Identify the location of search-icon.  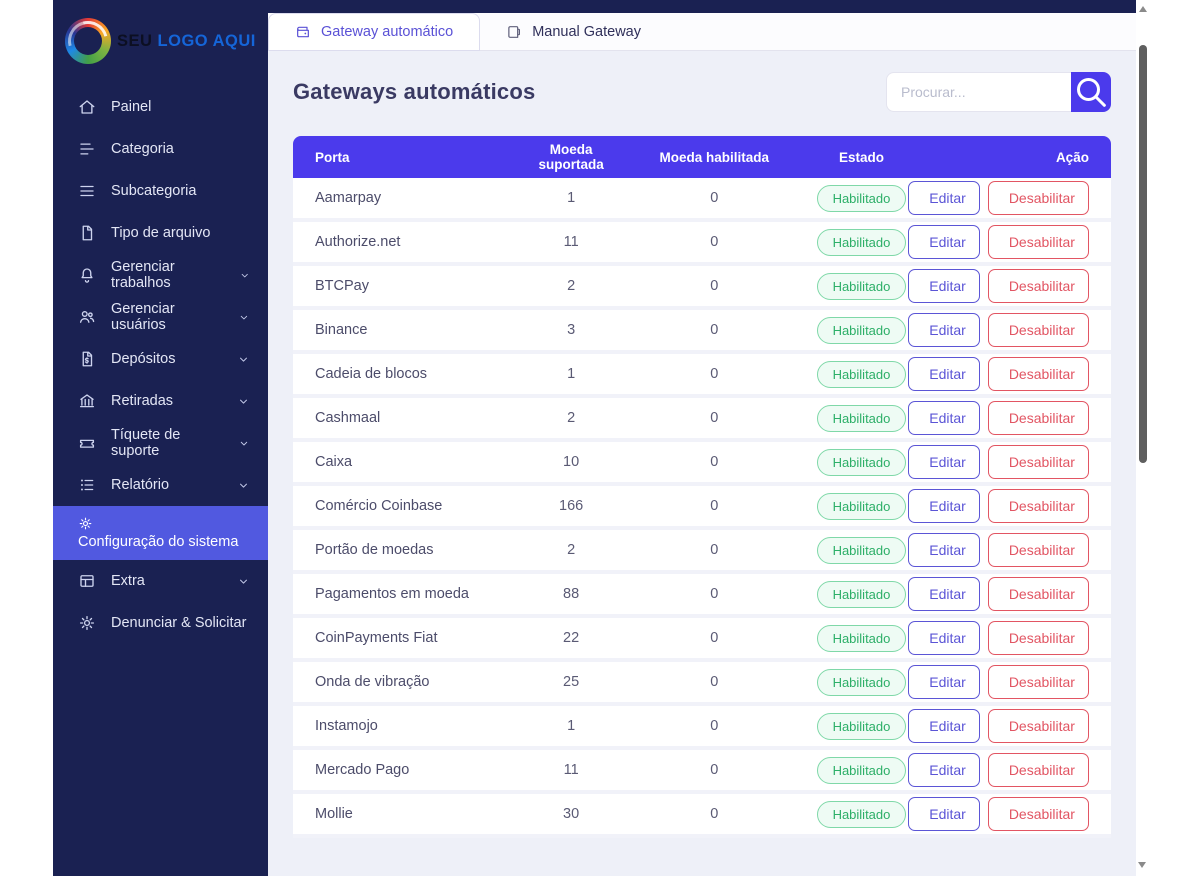
(1091, 92).